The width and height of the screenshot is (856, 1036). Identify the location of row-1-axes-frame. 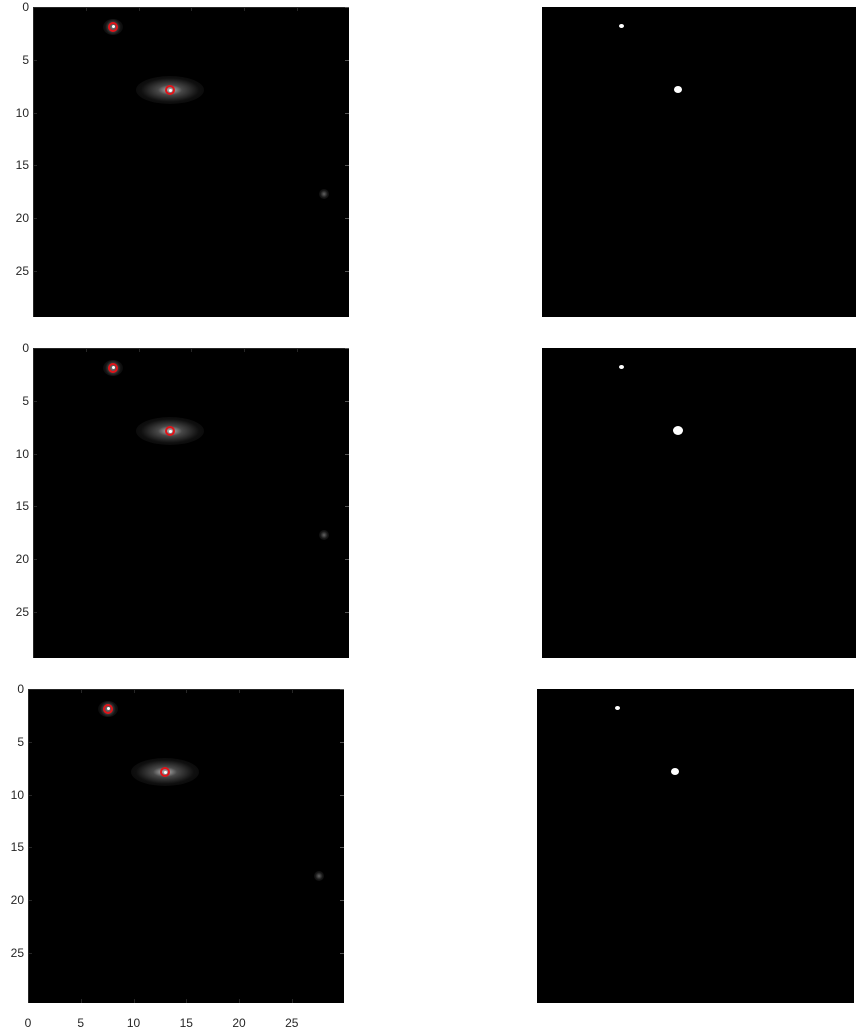
(191, 162).